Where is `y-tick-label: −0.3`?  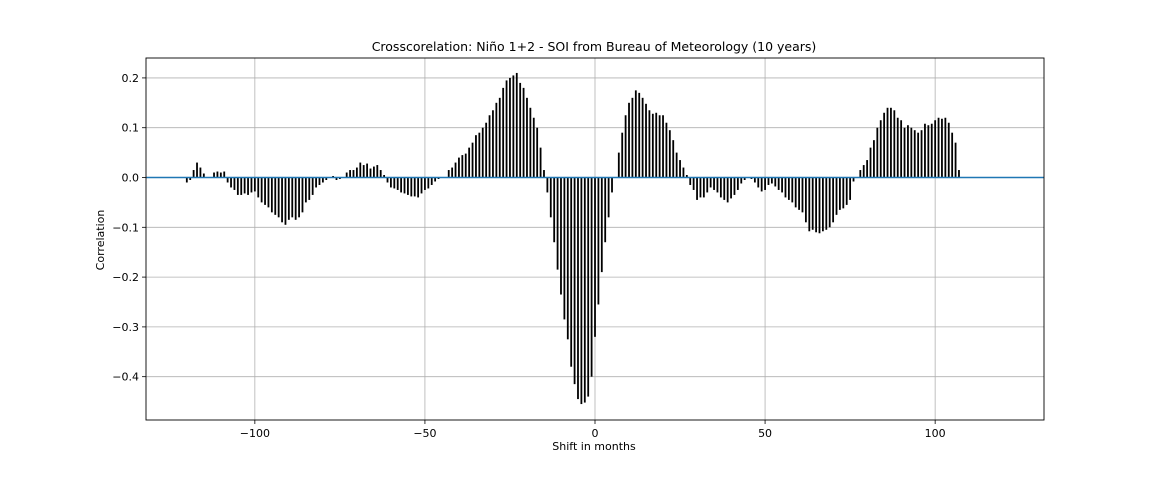 y-tick-label: −0.3 is located at coordinates (125, 327).